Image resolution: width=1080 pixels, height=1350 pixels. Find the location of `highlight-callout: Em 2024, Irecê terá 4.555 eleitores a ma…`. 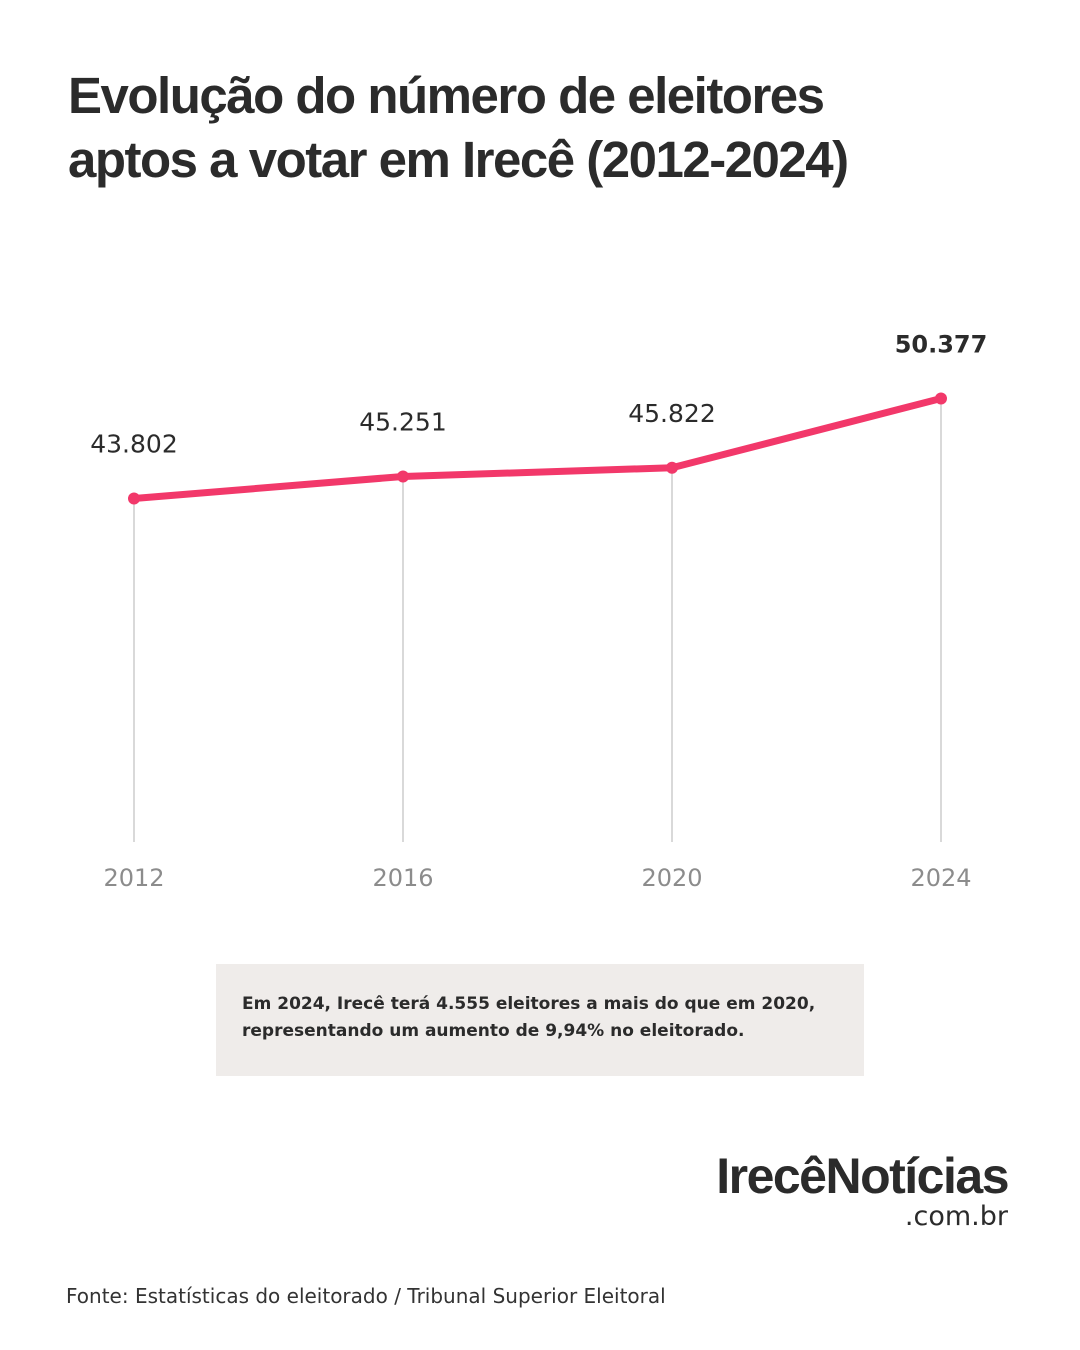

highlight-callout: Em 2024, Irecê terá 4.555 eleitores a ma… is located at coordinates (540, 1020).